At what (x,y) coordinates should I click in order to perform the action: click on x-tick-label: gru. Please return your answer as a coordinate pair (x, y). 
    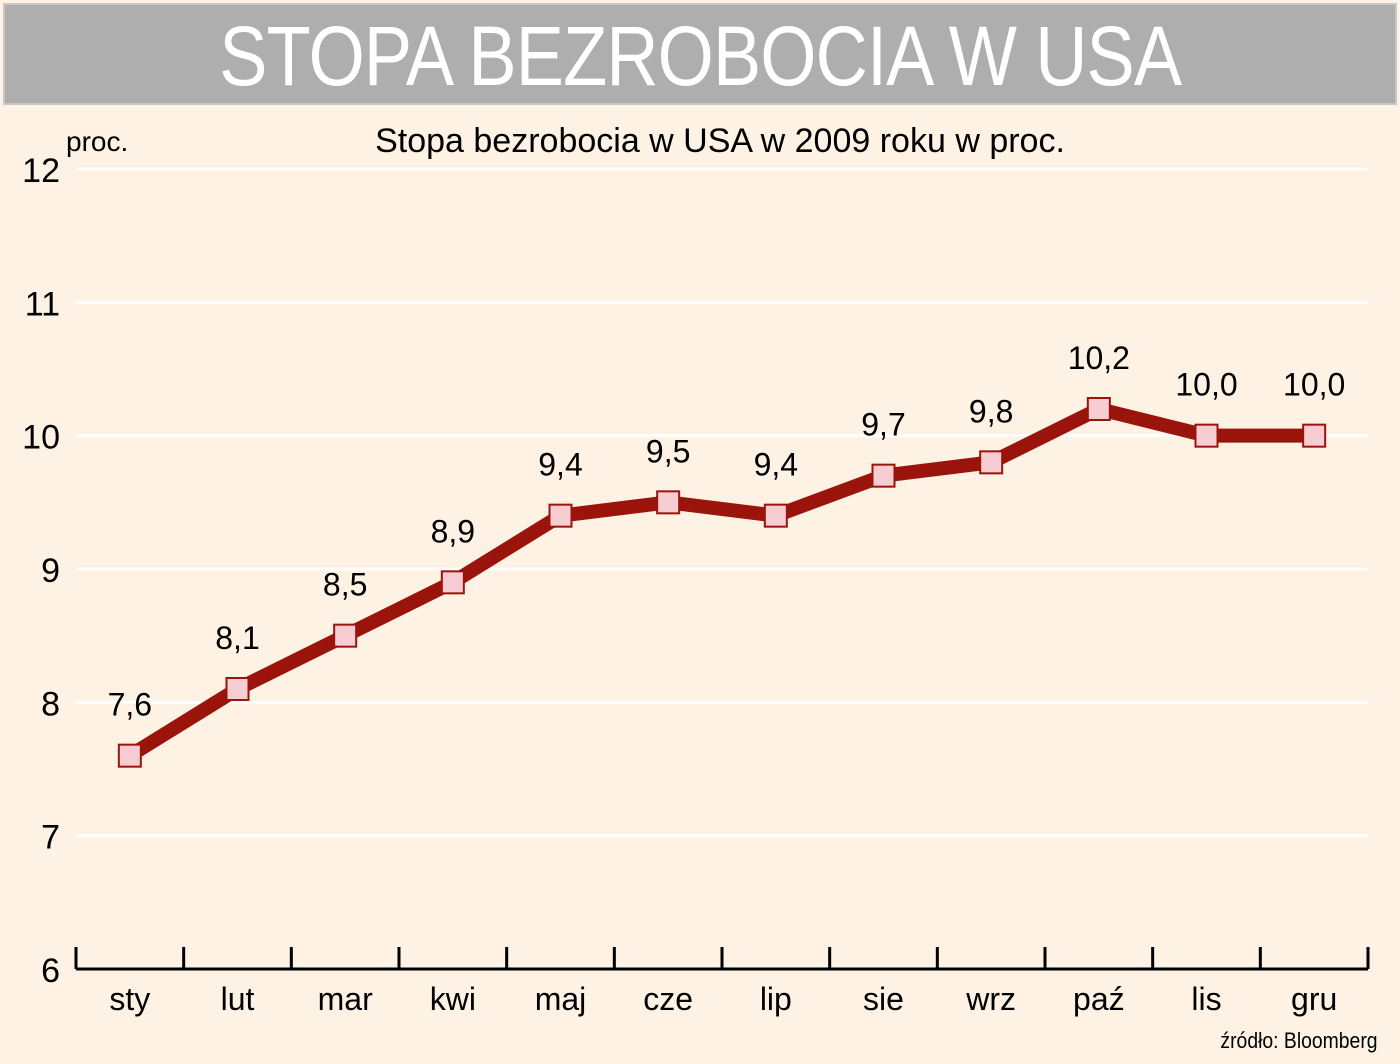
    Looking at the image, I should click on (1314, 999).